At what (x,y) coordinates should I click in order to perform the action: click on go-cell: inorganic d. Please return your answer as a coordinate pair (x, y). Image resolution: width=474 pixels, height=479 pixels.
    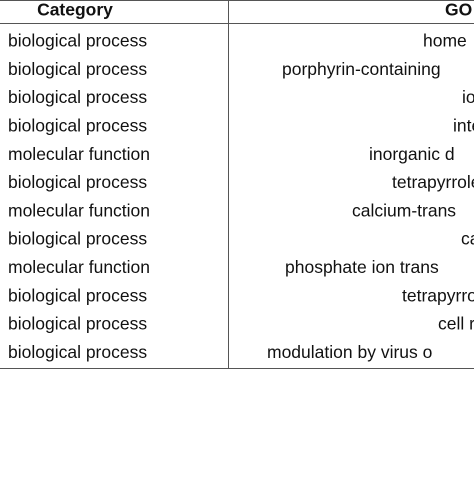
    Looking at the image, I should click on (412, 154).